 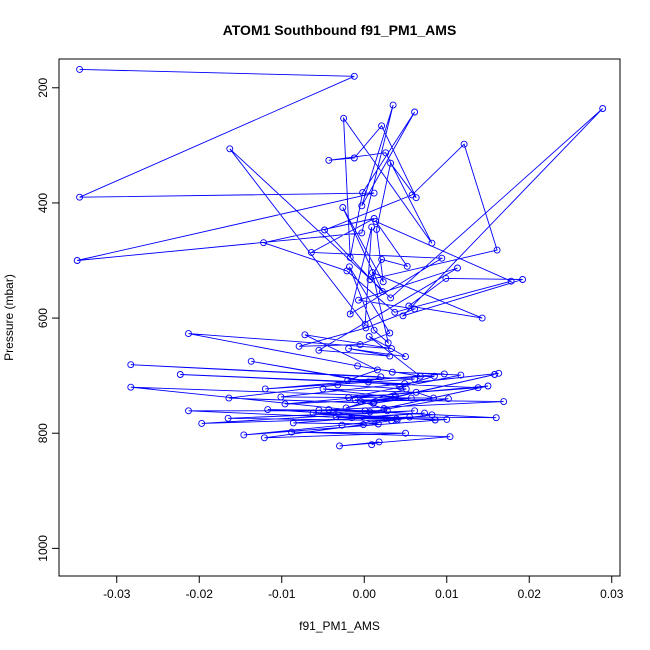 I want to click on y-tick-label: 800, so click(x=43, y=433).